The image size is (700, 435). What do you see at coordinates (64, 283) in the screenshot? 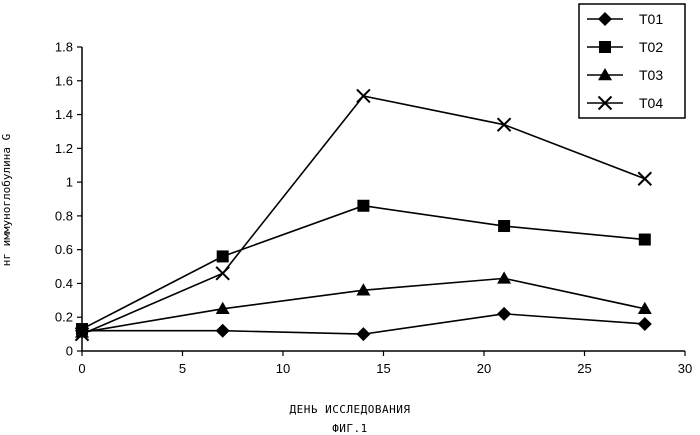
I see `y-tick-label: 0.4` at bounding box center [64, 283].